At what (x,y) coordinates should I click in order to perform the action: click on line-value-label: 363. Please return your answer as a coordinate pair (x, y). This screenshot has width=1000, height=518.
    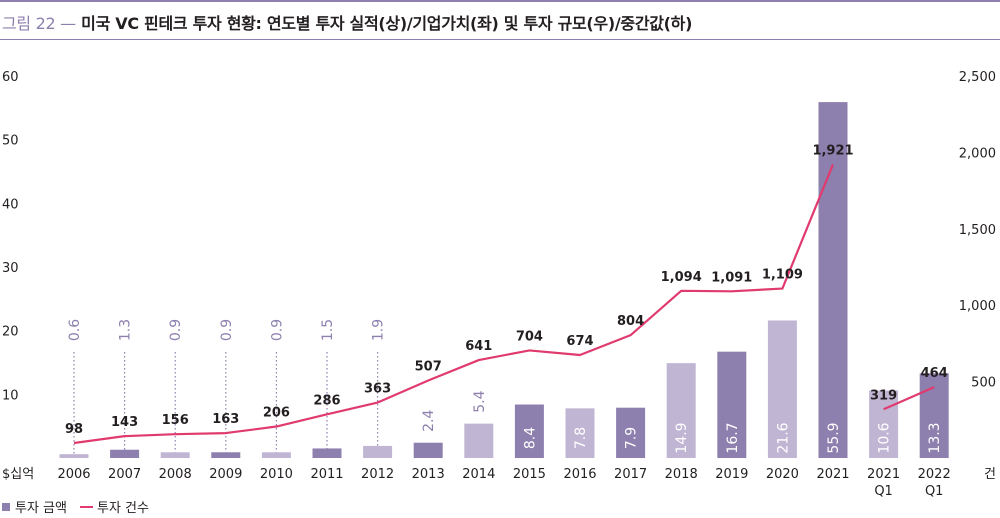
    Looking at the image, I should click on (377, 389).